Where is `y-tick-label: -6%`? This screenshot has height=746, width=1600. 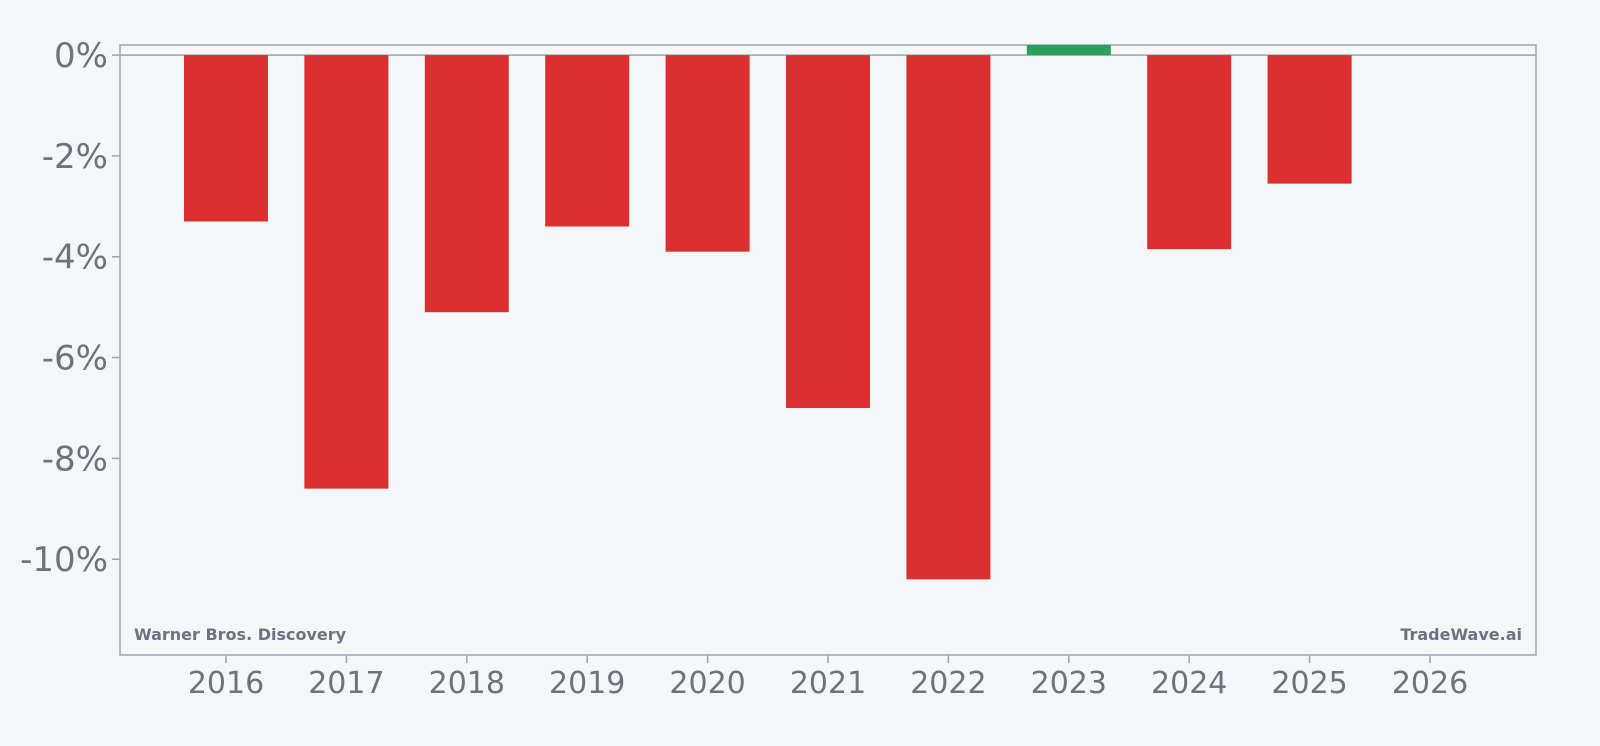 y-tick-label: -6% is located at coordinates (75, 359).